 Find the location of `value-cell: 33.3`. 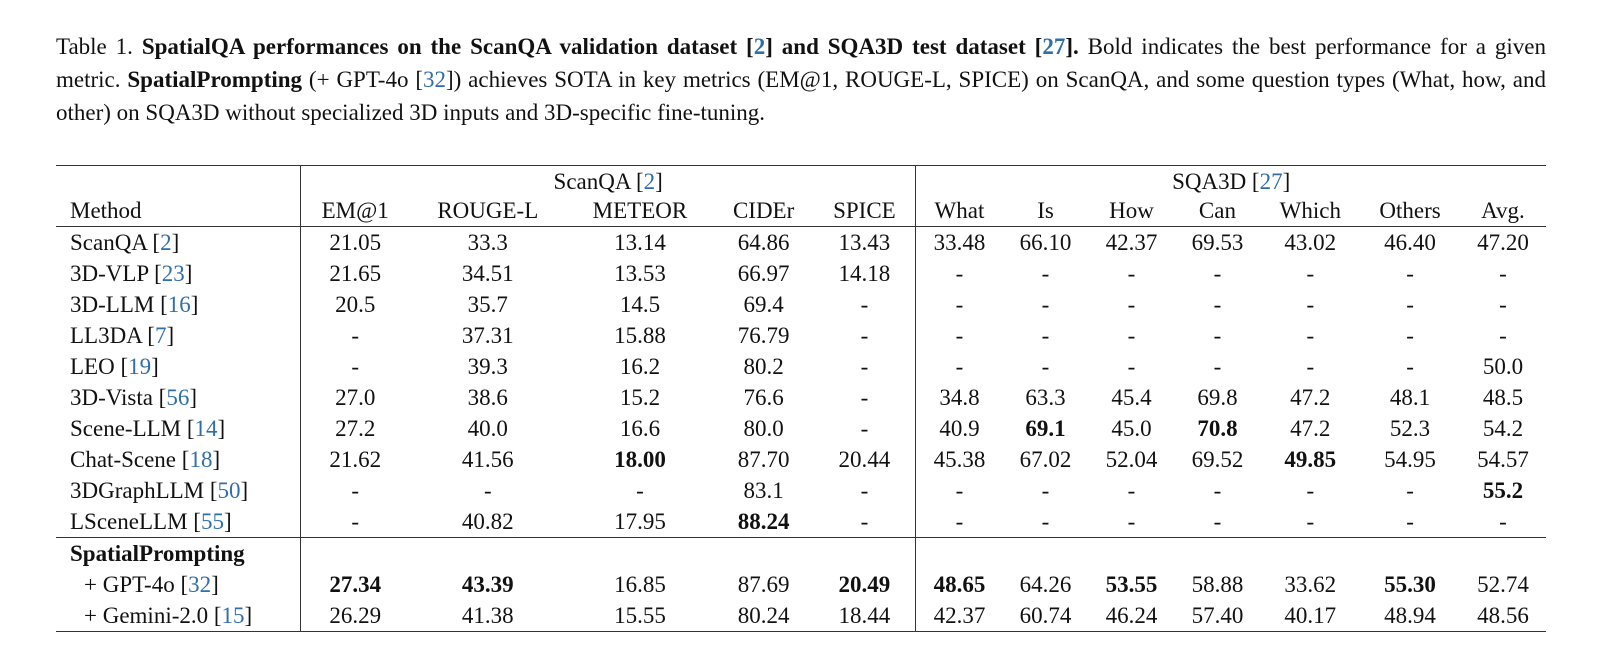

value-cell: 33.3 is located at coordinates (487, 242).